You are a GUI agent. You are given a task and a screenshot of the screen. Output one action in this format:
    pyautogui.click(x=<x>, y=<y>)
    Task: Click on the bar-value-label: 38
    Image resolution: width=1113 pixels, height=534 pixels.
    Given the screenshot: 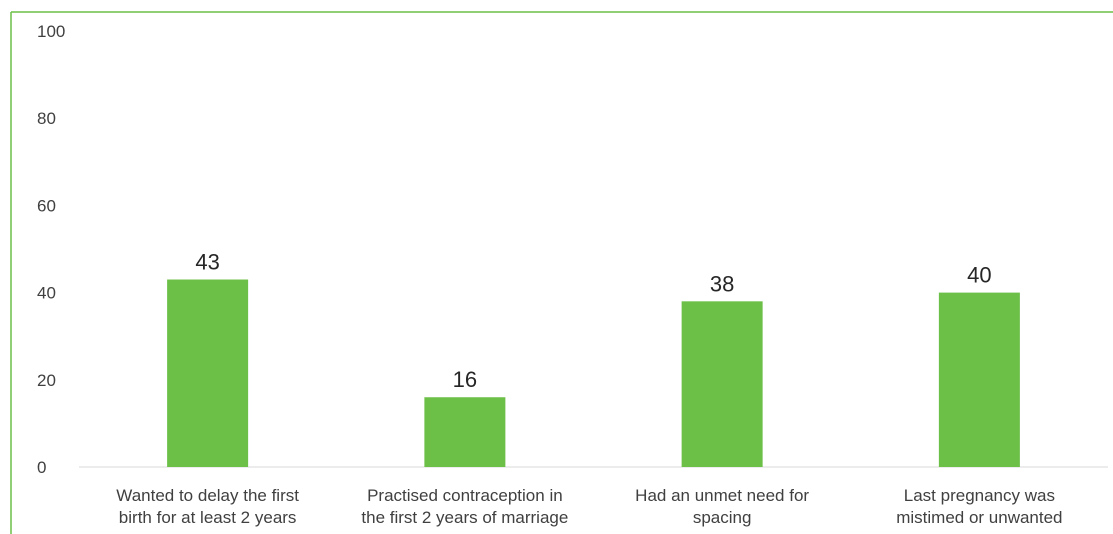 What is the action you would take?
    pyautogui.click(x=722, y=283)
    